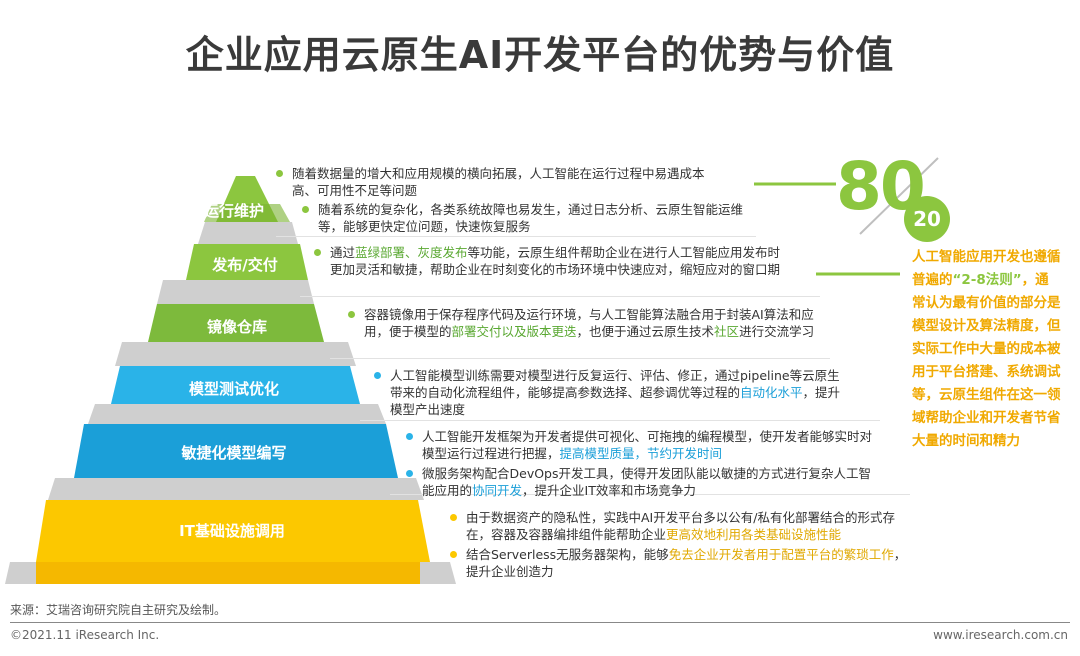 The height and width of the screenshot is (656, 1080). I want to click on tier-6-shape, so click(233, 531).